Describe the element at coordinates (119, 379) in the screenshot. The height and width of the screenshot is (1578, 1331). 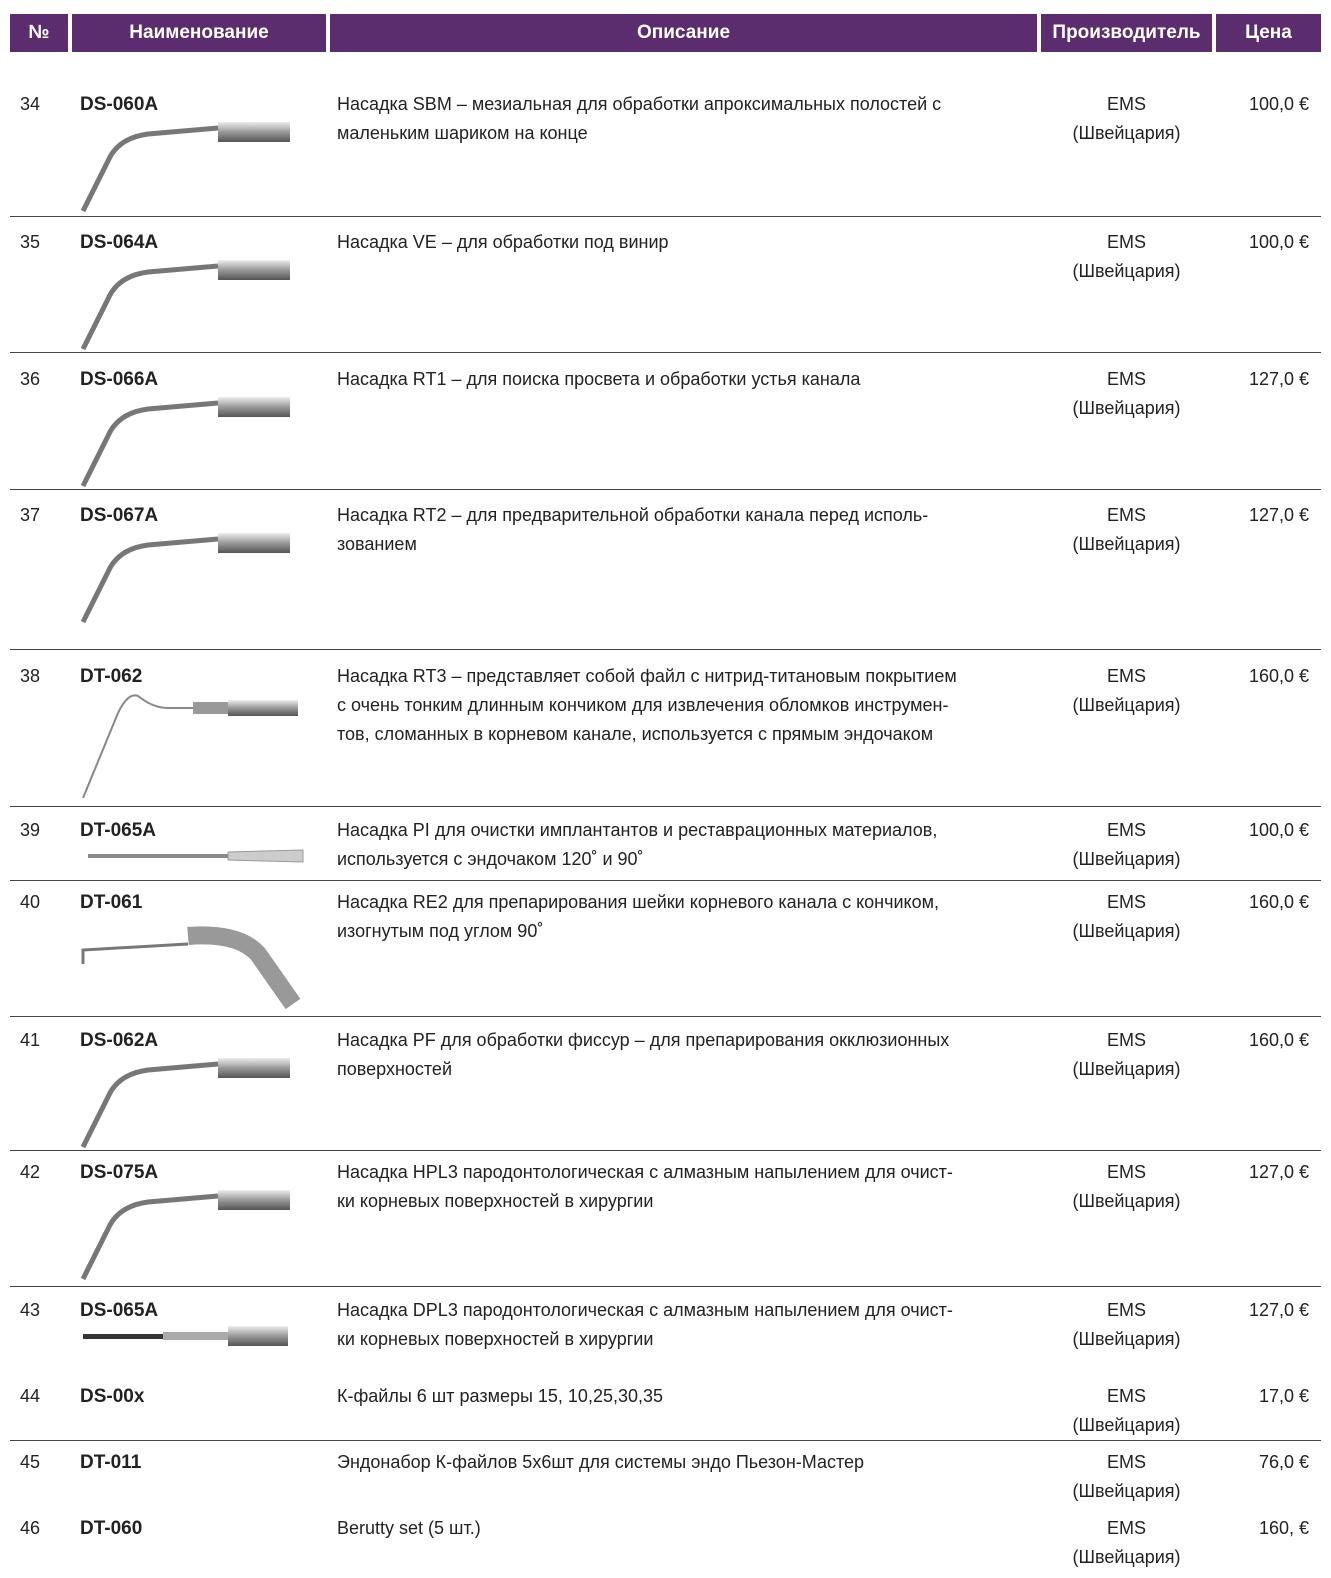
I see `item-name: DS-066A` at that location.